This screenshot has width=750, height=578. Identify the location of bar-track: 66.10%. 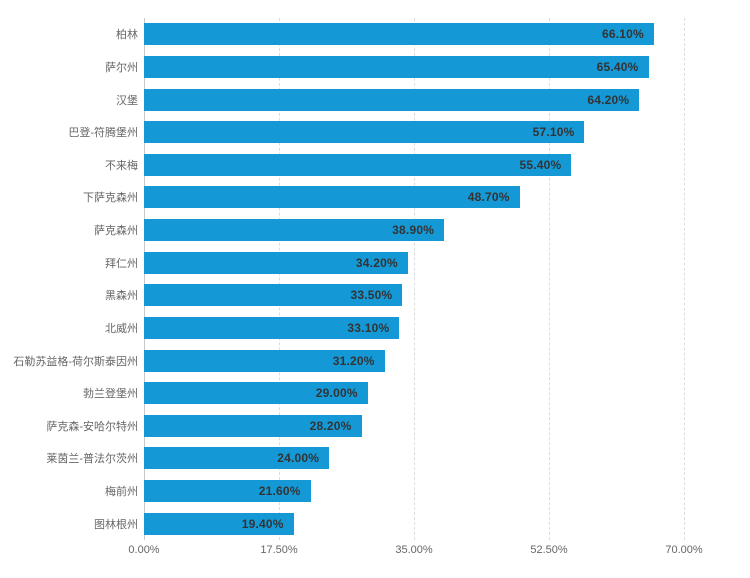
(414, 34).